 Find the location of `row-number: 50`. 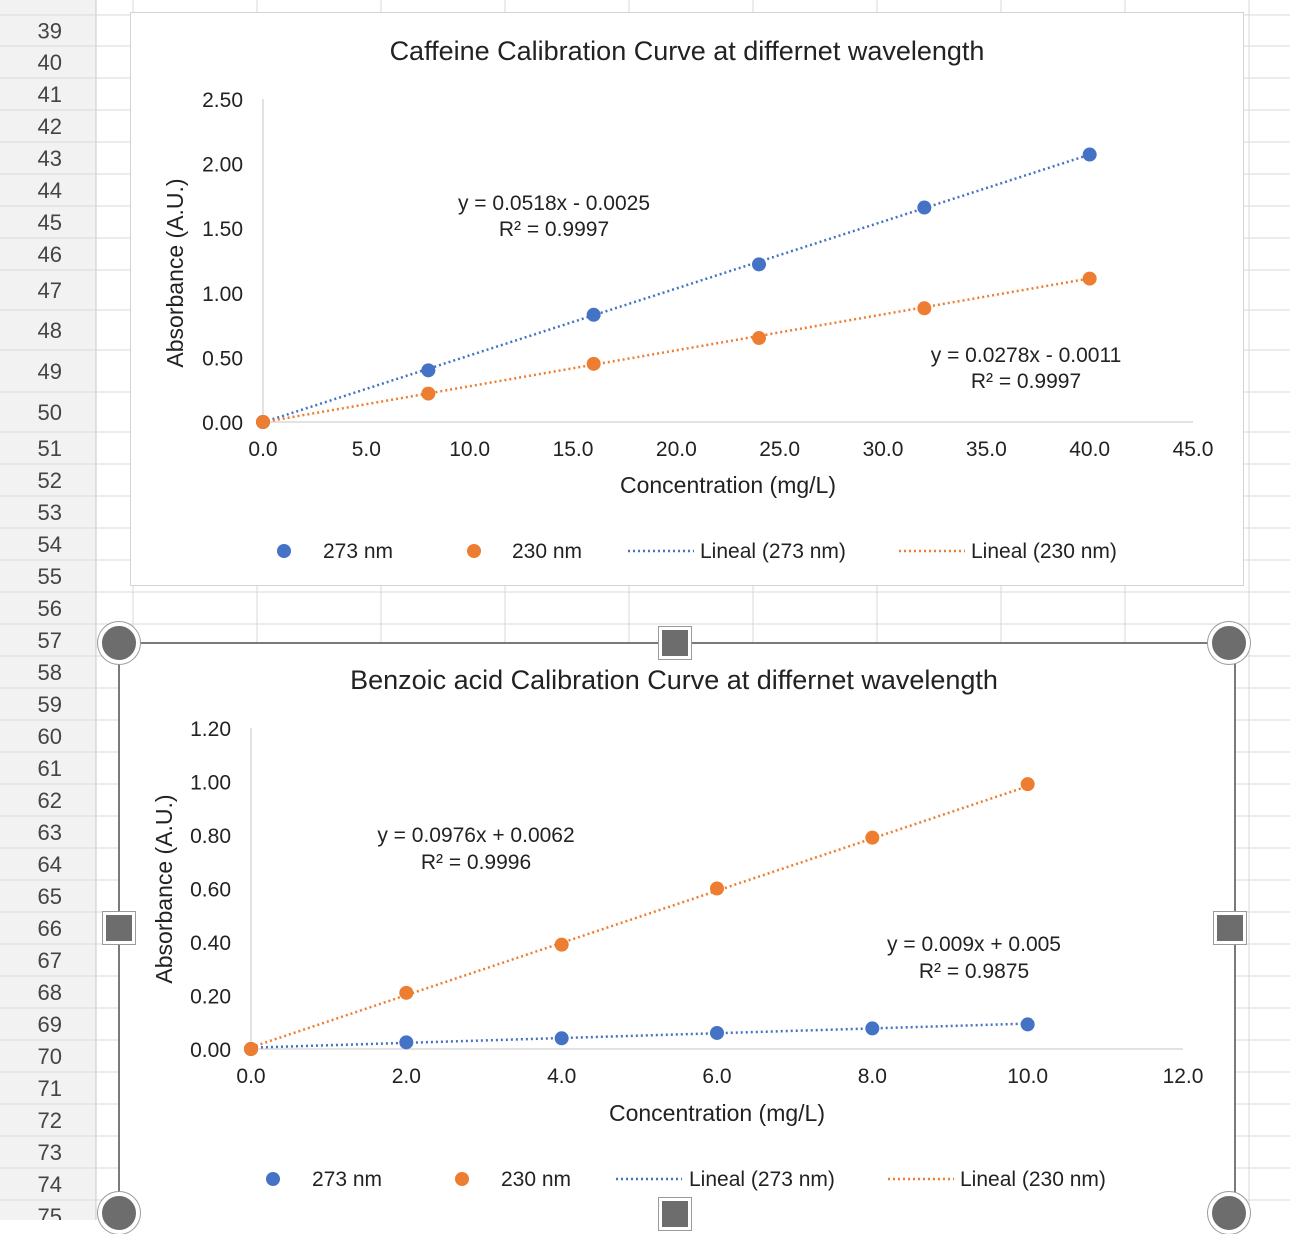

row-number: 50 is located at coordinates (50, 412).